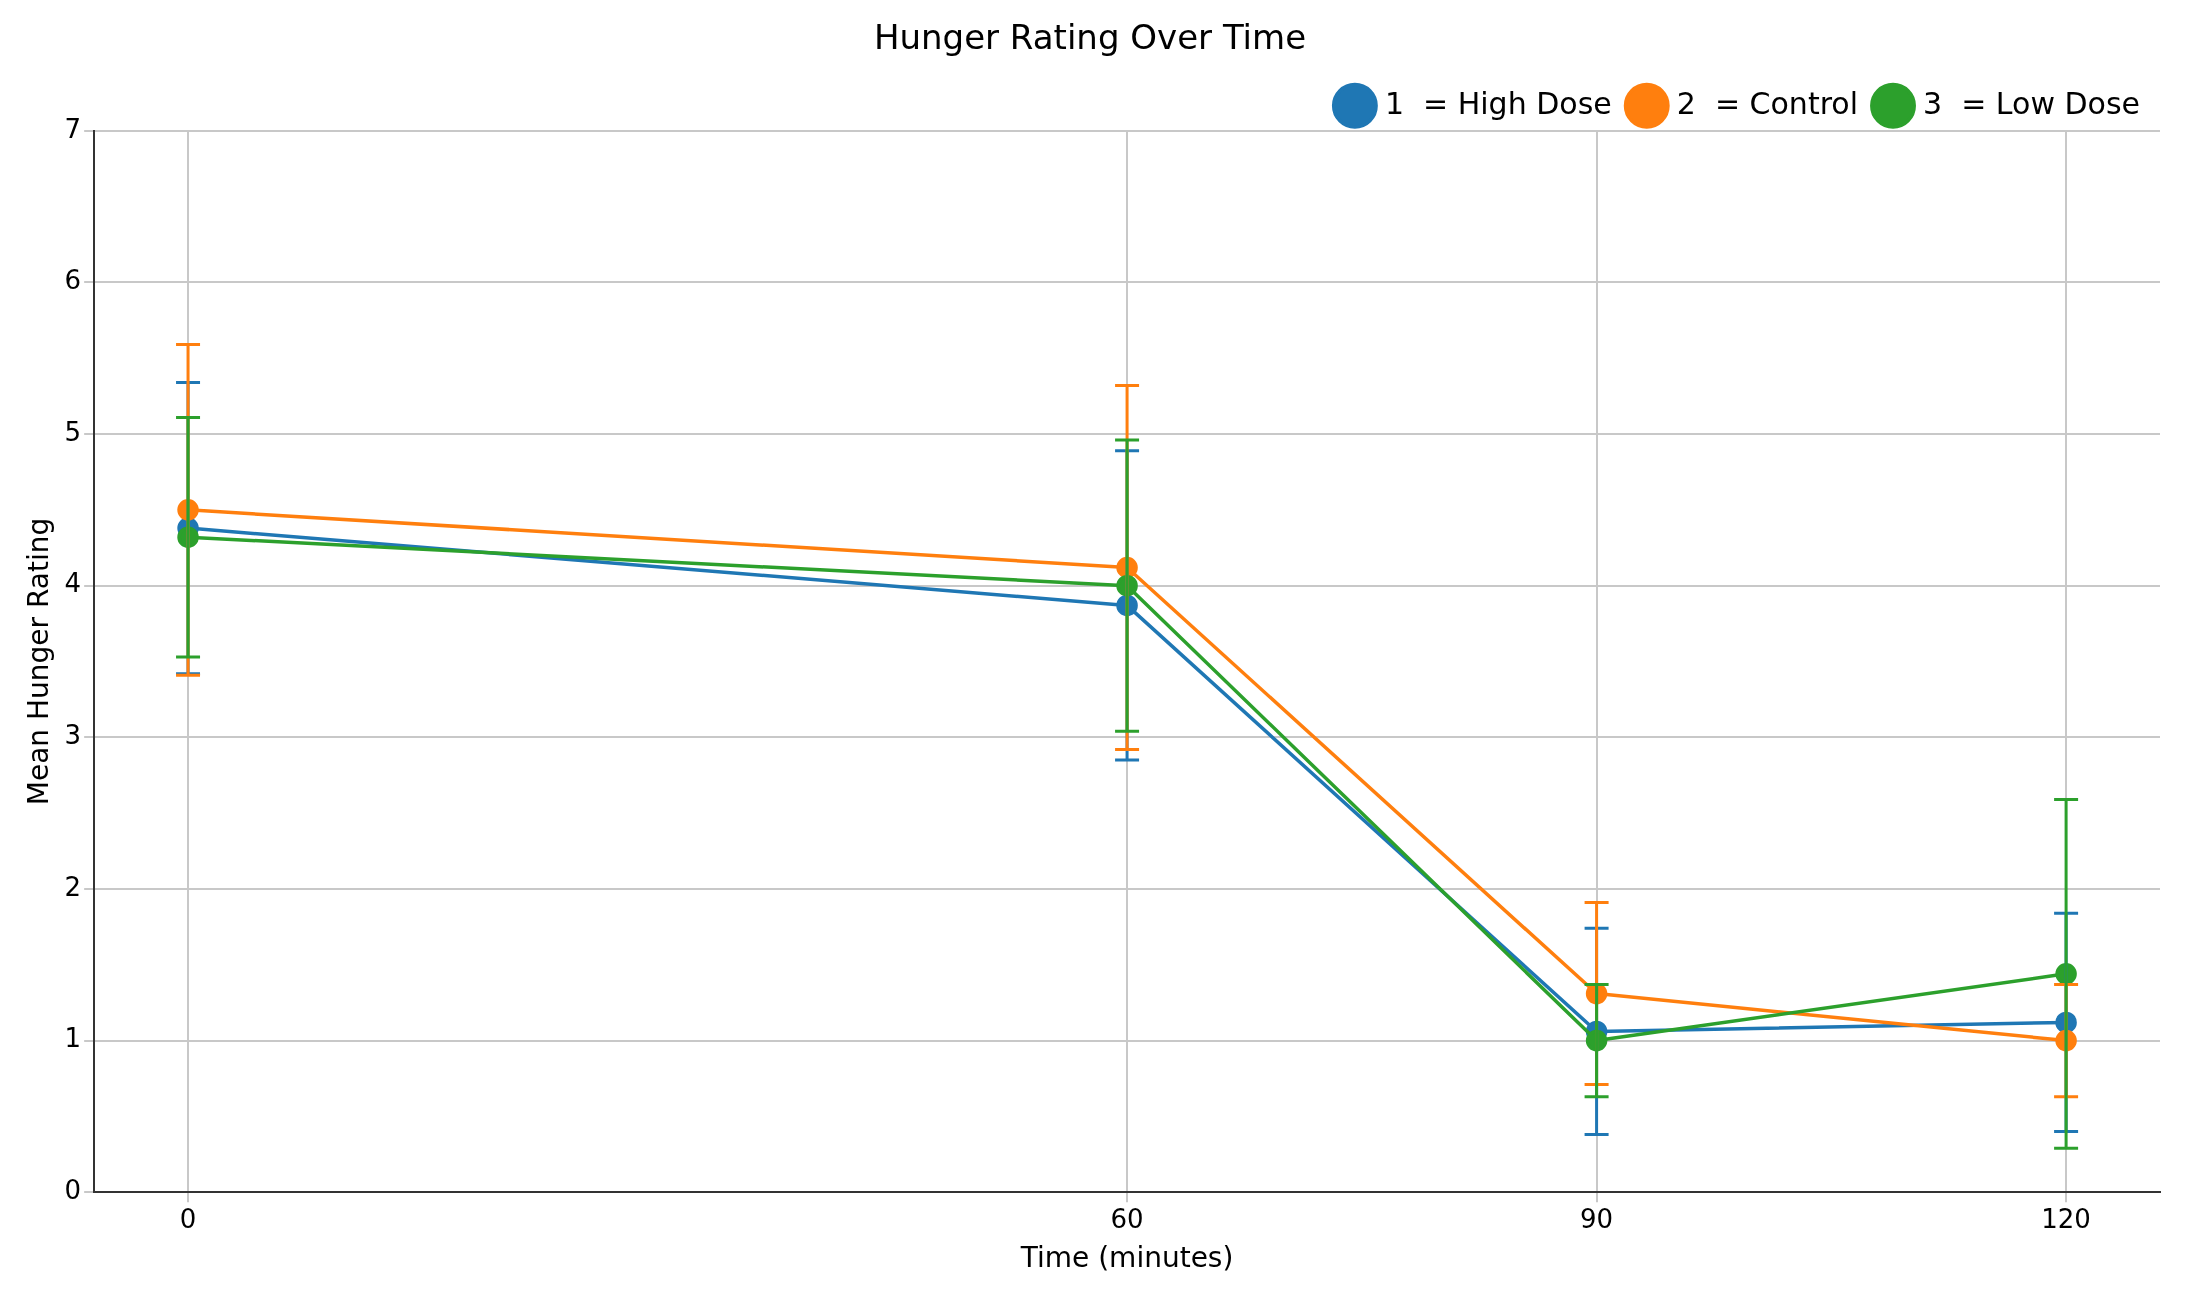  I want to click on y-tick-label: 4, so click(73, 583).